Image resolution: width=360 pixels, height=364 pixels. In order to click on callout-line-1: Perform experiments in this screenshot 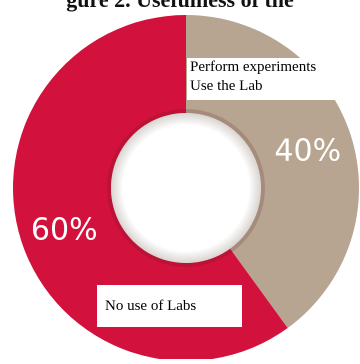, I will do `click(253, 67)`.